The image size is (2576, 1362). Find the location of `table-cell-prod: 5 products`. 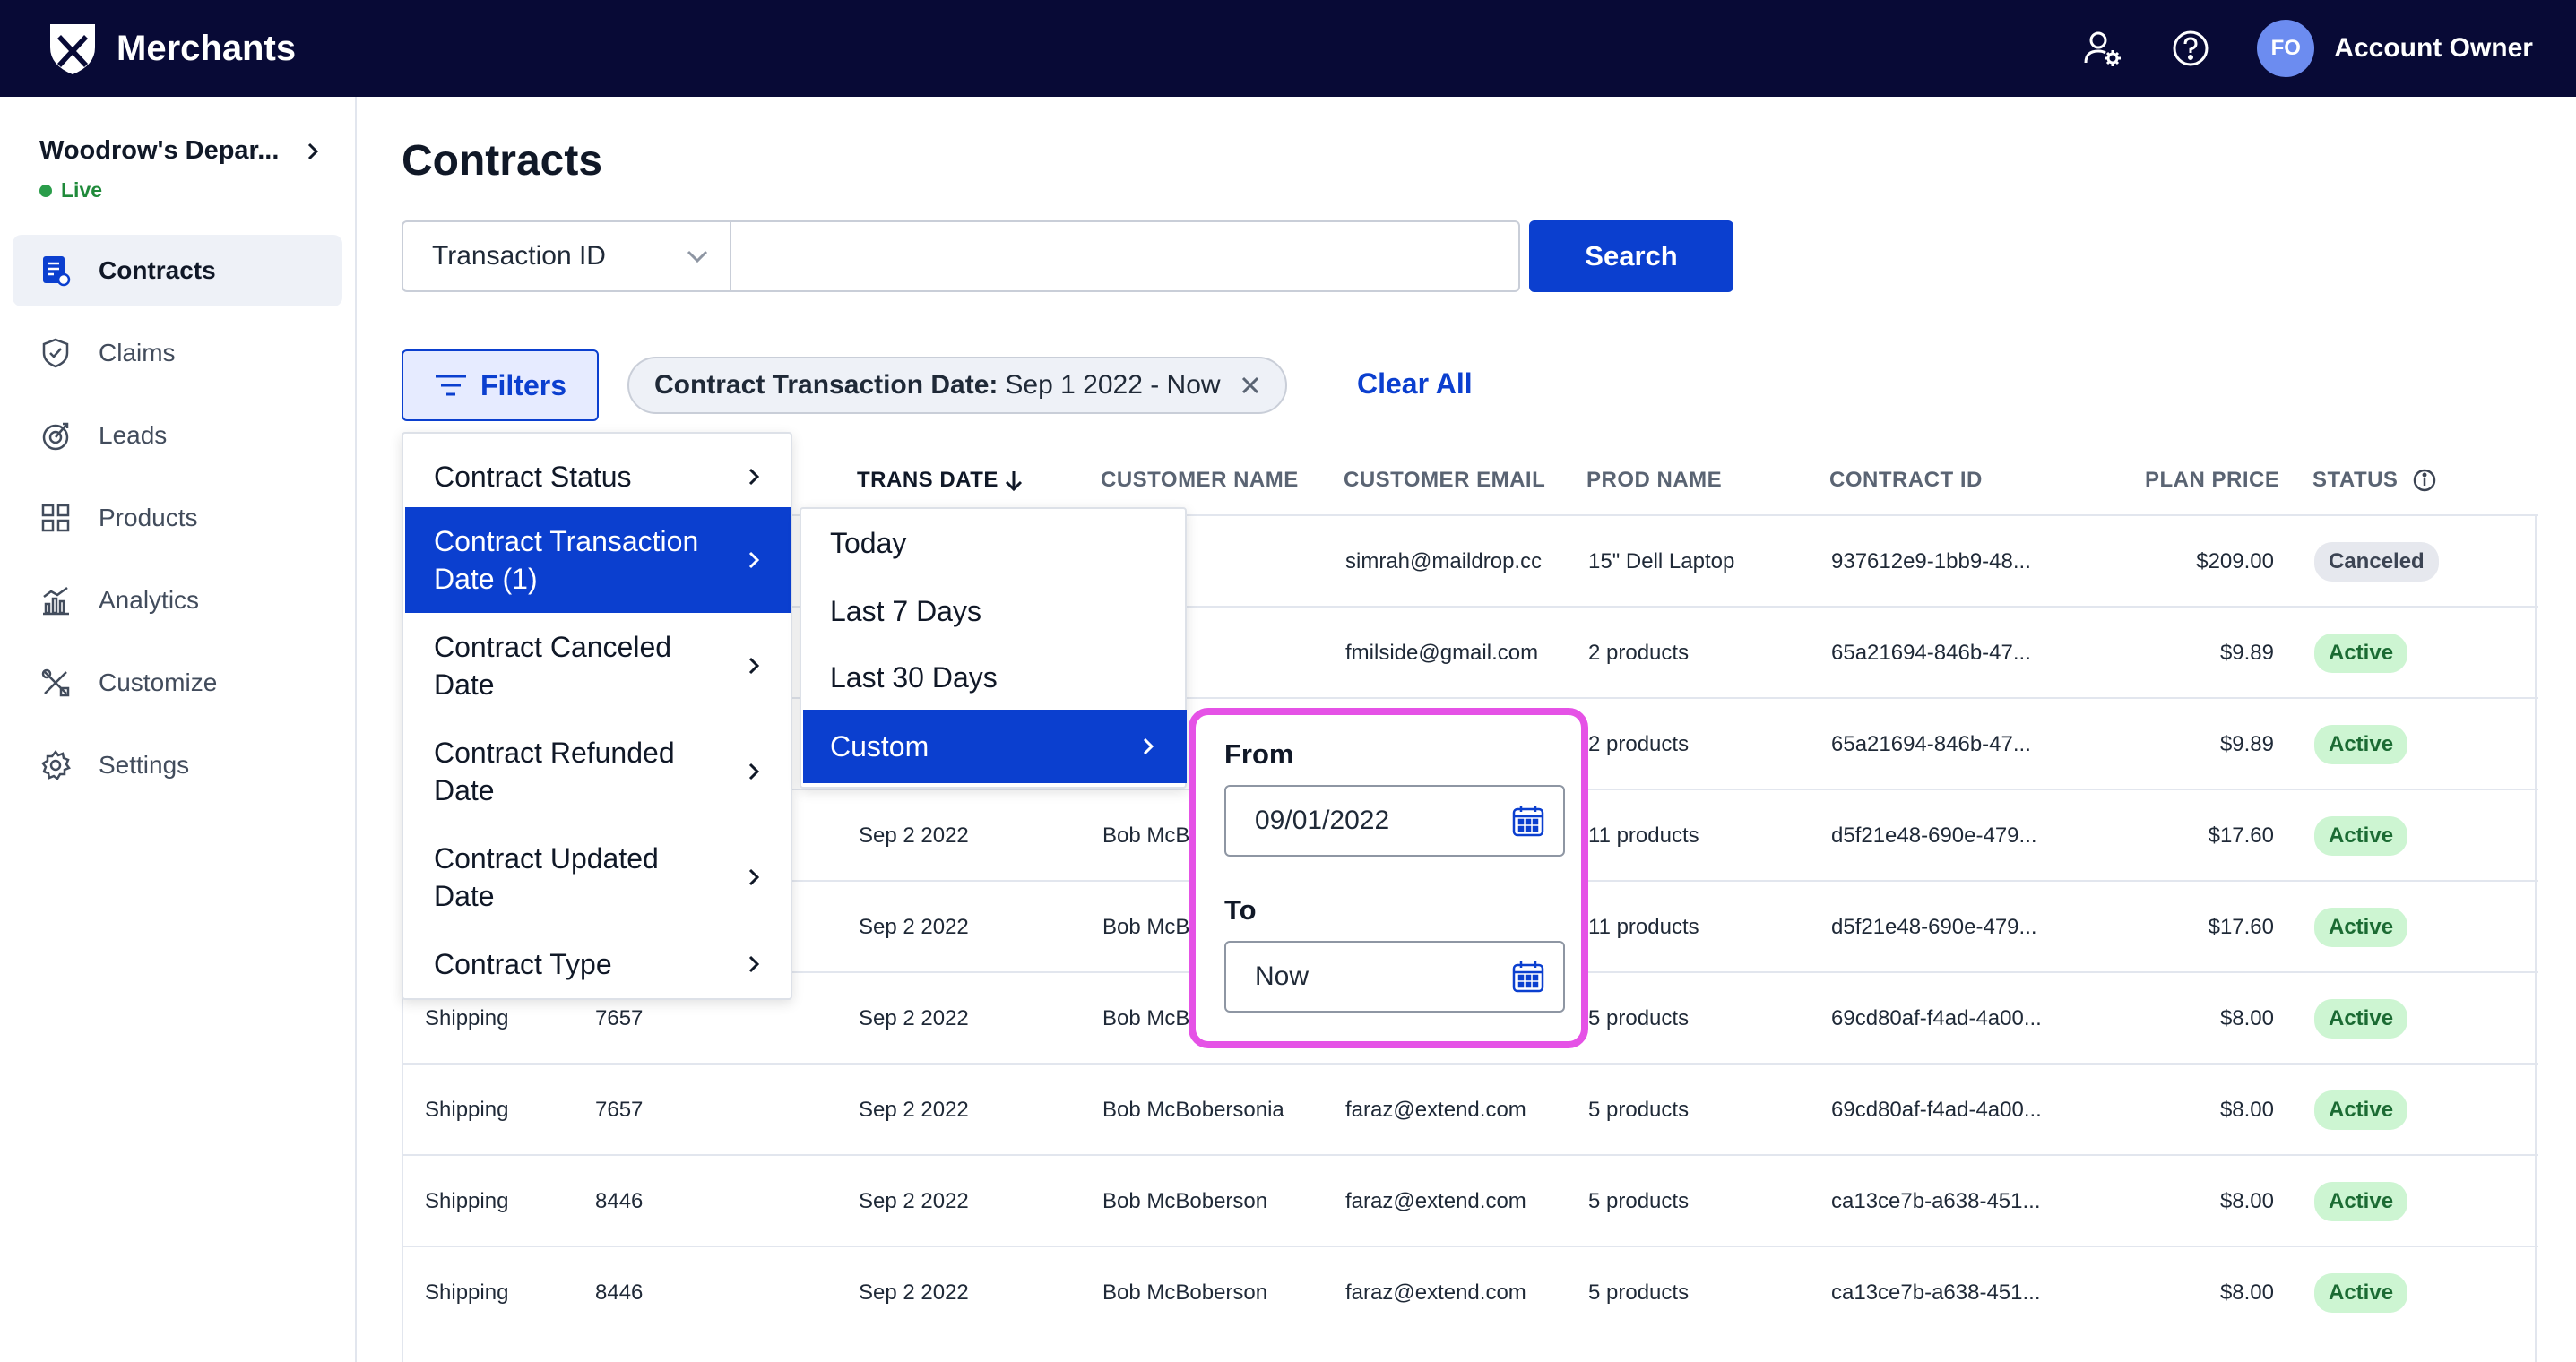

table-cell-prod: 5 products is located at coordinates (1638, 1019).